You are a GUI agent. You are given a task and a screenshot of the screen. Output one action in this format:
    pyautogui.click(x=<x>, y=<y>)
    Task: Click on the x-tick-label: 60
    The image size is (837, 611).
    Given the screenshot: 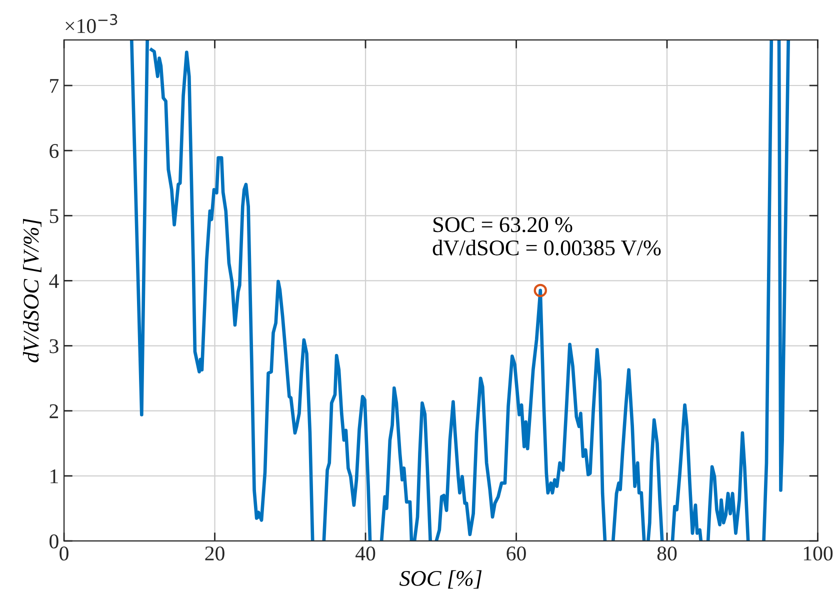 What is the action you would take?
    pyautogui.click(x=516, y=553)
    